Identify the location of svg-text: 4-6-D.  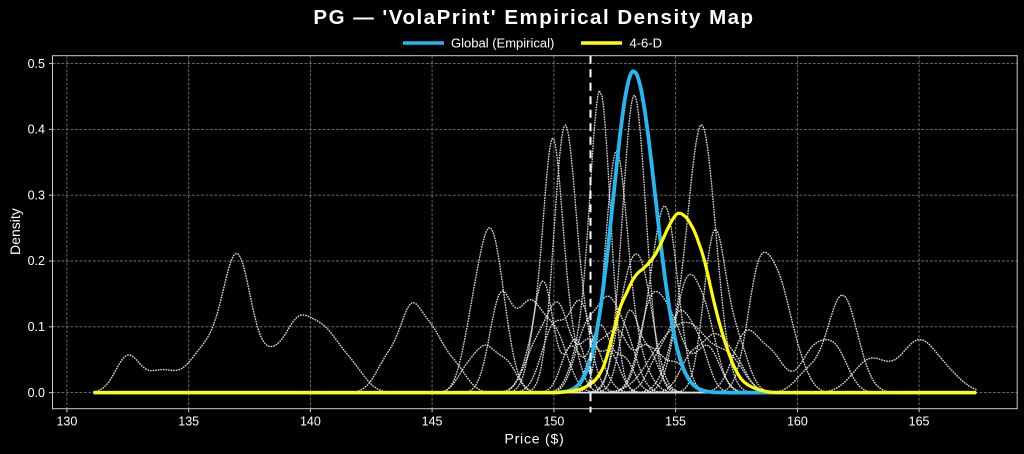
(646, 42).